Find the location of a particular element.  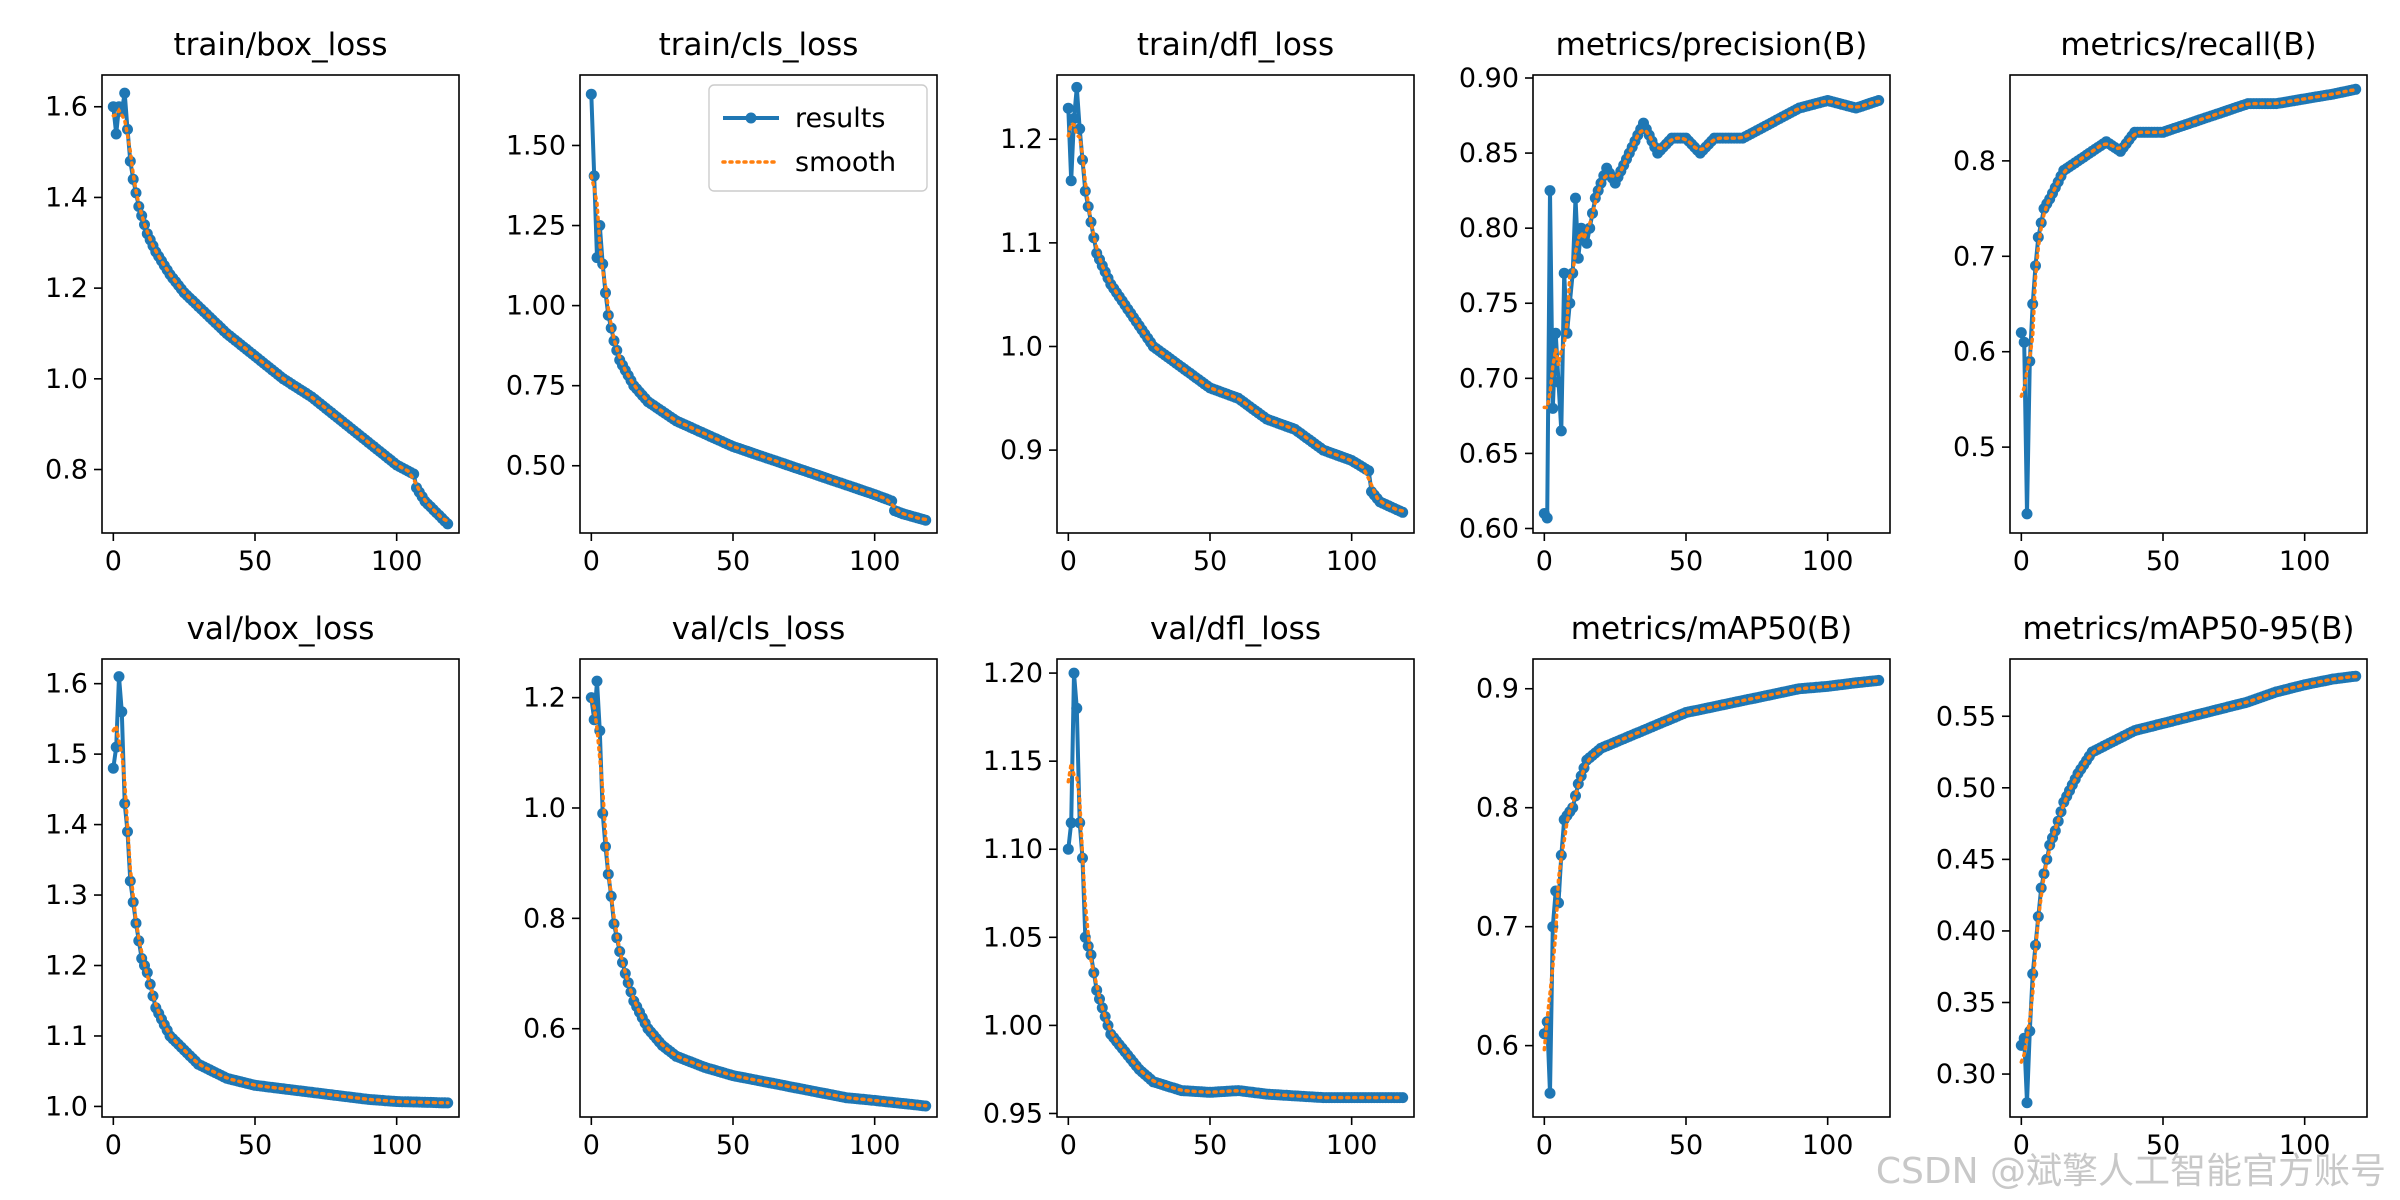

y-tick-label: 1.25 is located at coordinates (536, 226).